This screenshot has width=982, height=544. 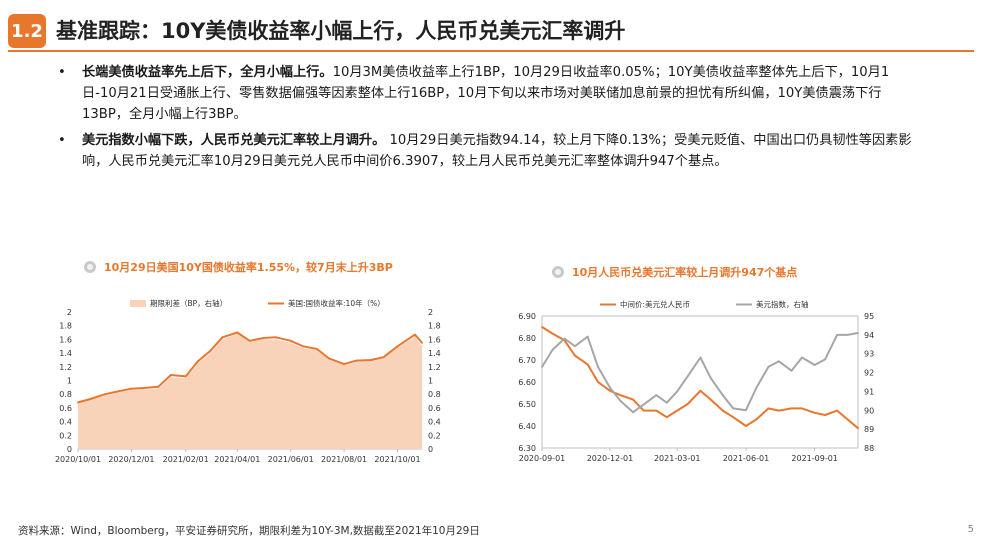 What do you see at coordinates (291, 459) in the screenshot?
I see `x-tick-label: 2021/06/01` at bounding box center [291, 459].